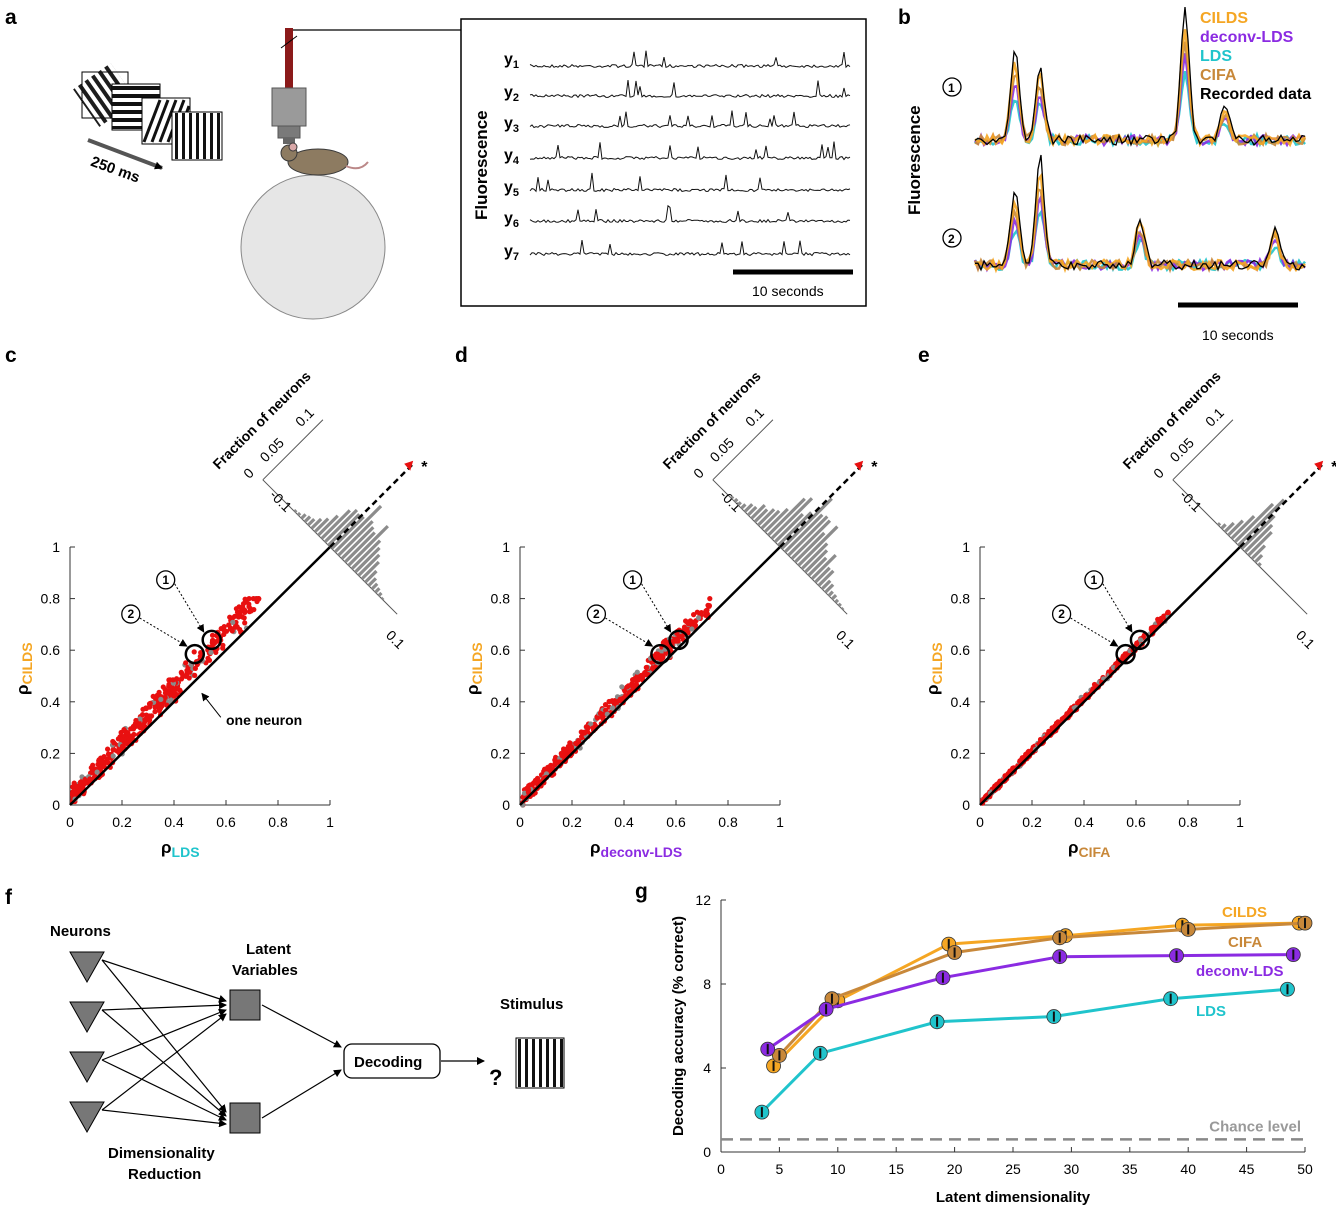  Describe the element at coordinates (1089, 849) in the screenshot. I see `x-axis-label: ρCIFA` at that location.